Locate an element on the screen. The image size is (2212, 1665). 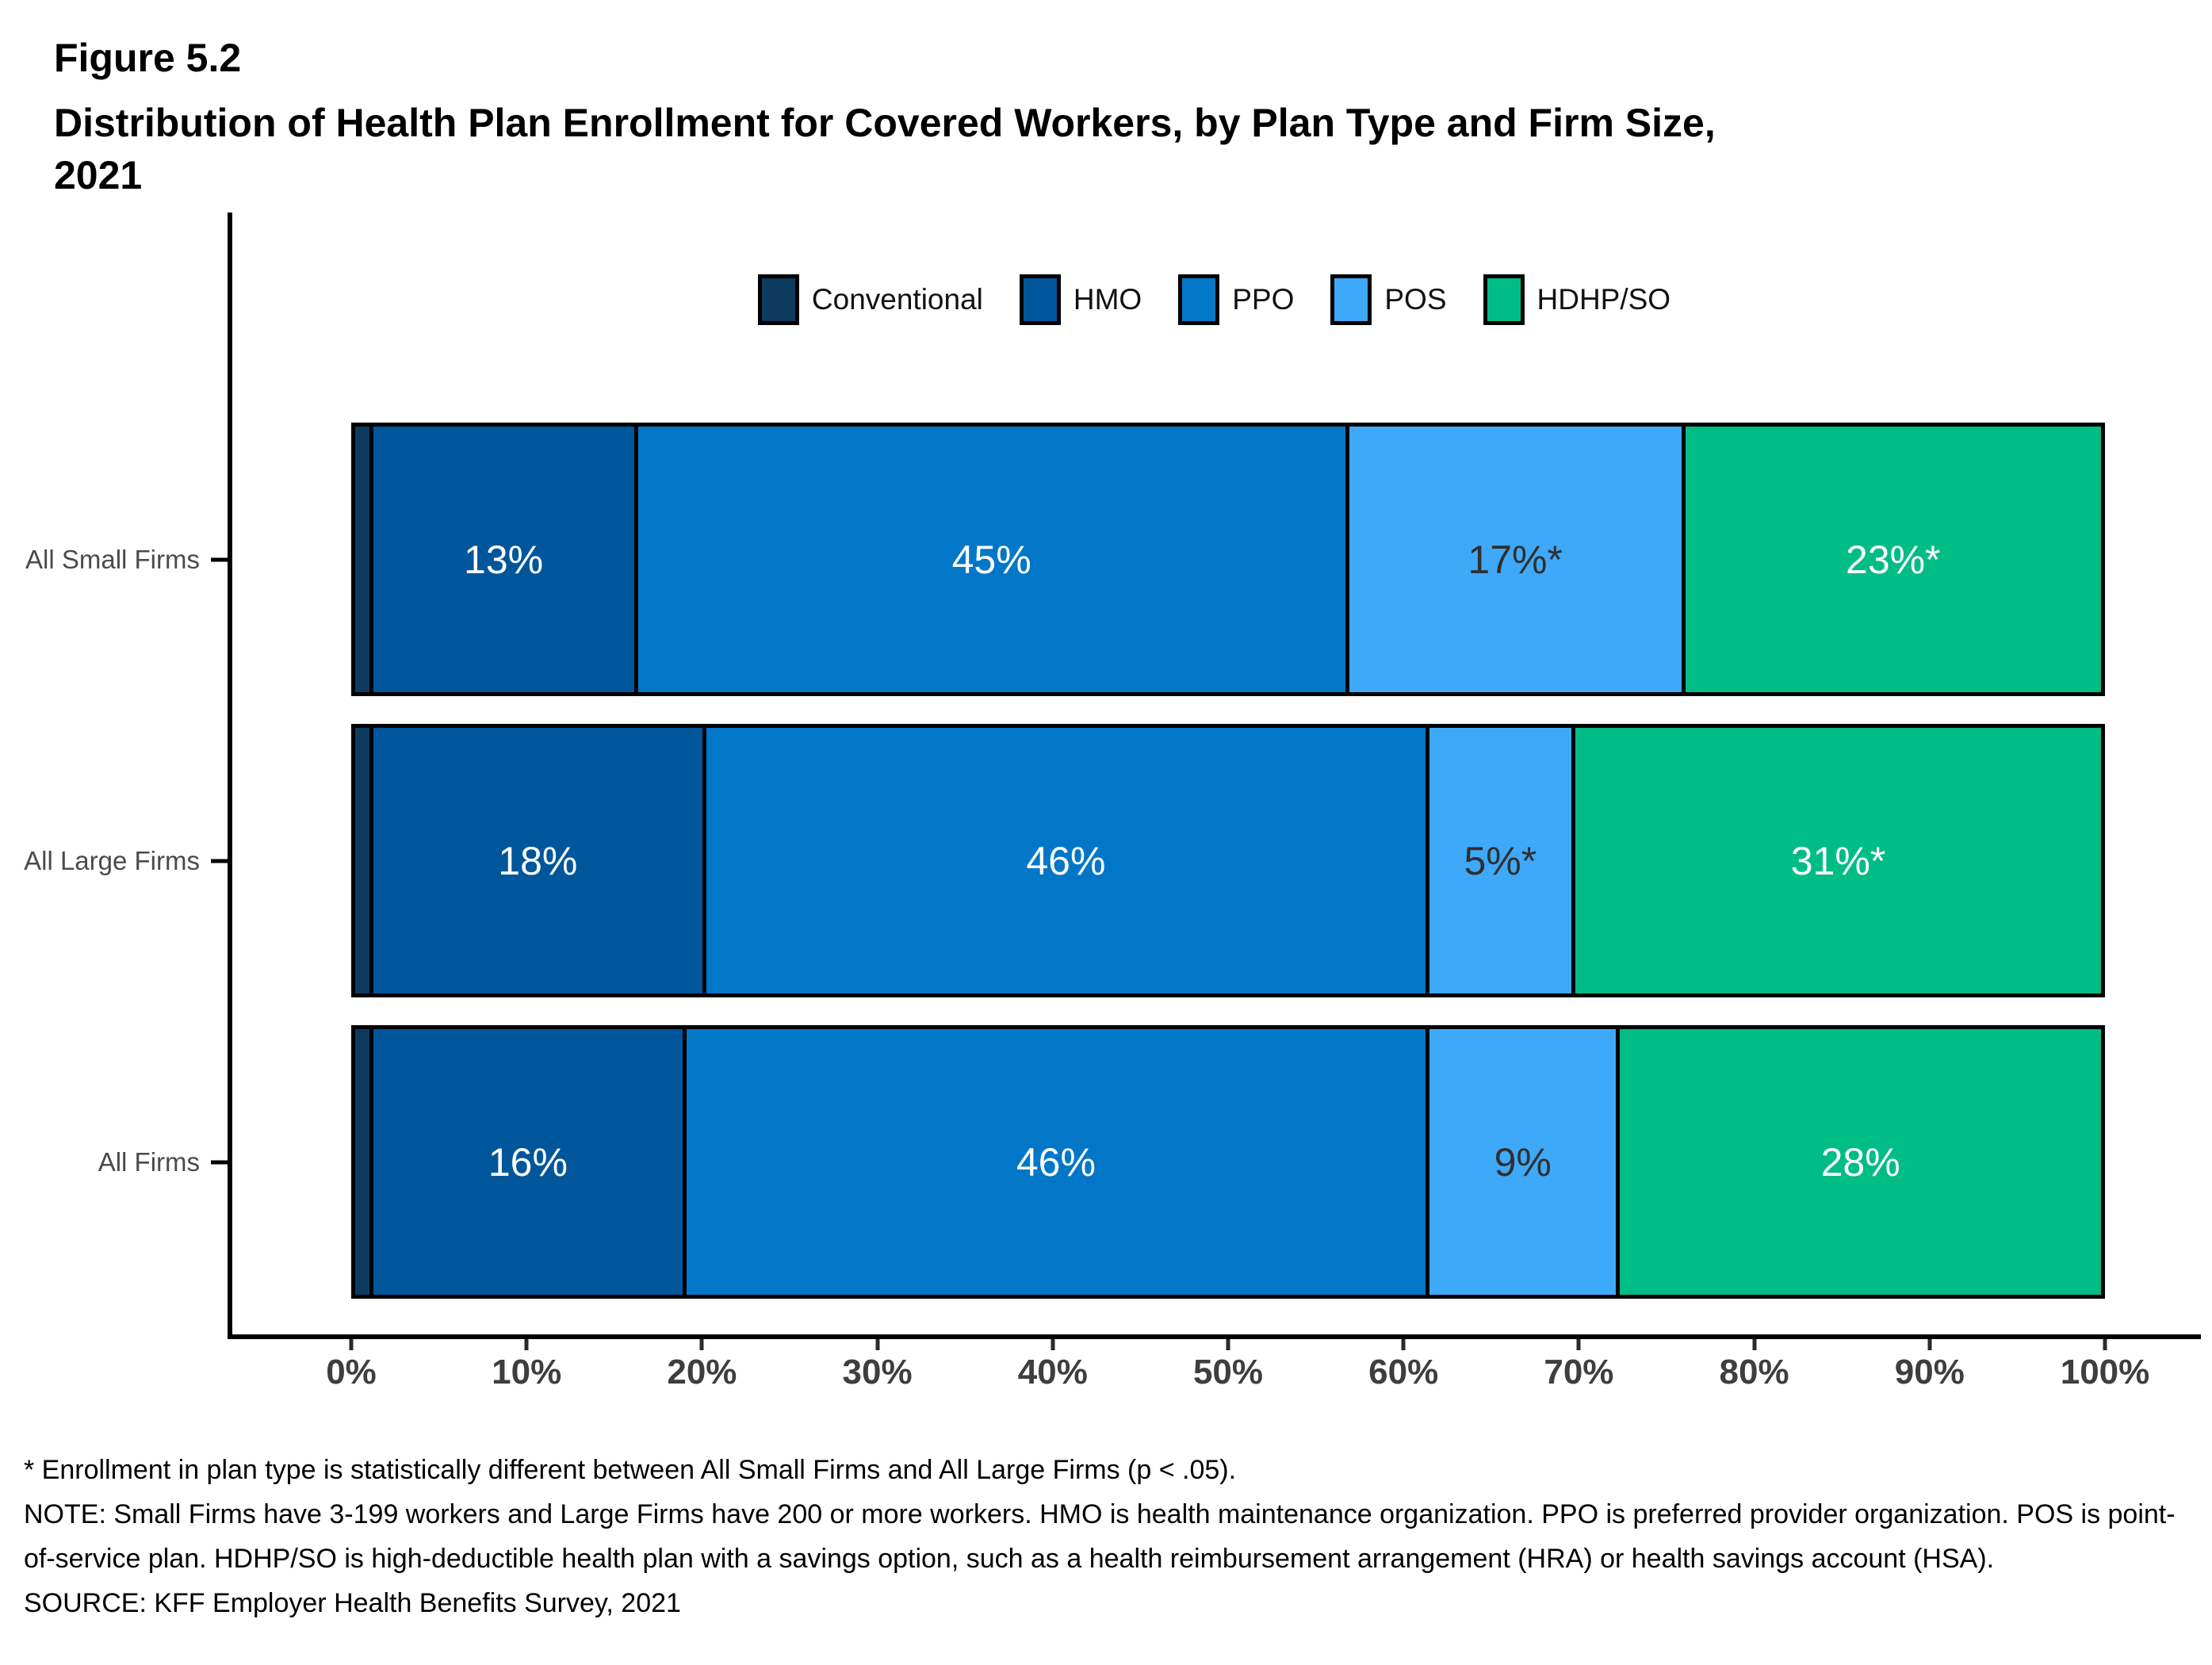
segment-hmo-all-firms: 16% is located at coordinates (526, 1162).